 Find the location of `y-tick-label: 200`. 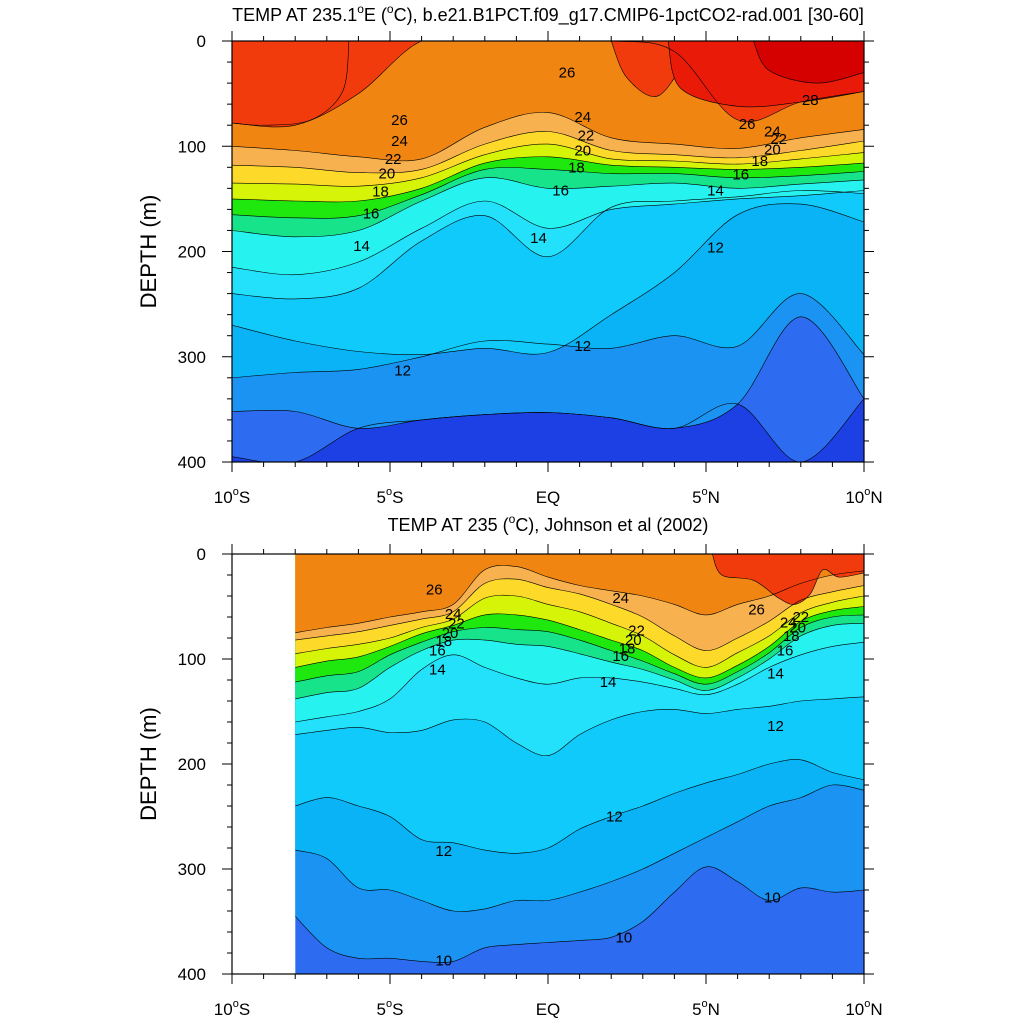

y-tick-label: 200 is located at coordinates (192, 764).